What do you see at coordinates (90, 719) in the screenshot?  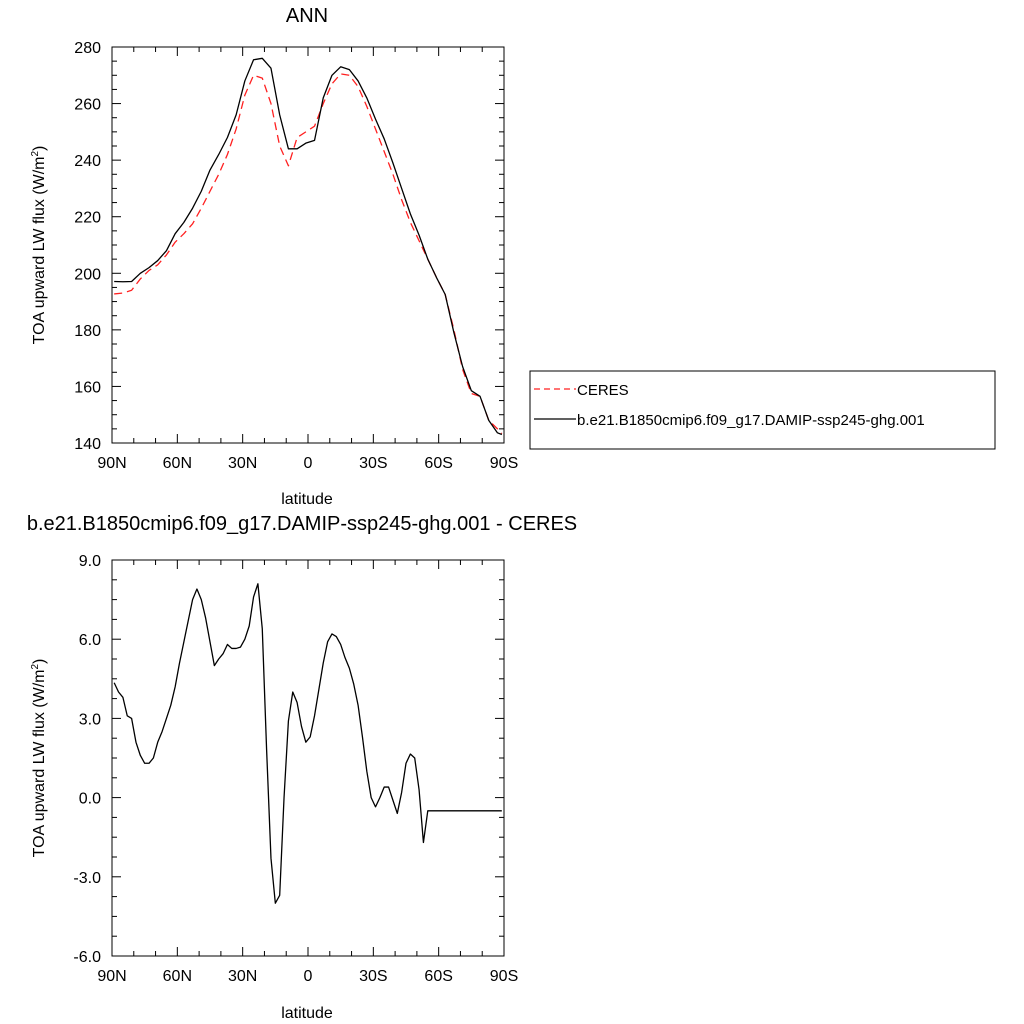 I see `y-tick-label: 3.0` at bounding box center [90, 719].